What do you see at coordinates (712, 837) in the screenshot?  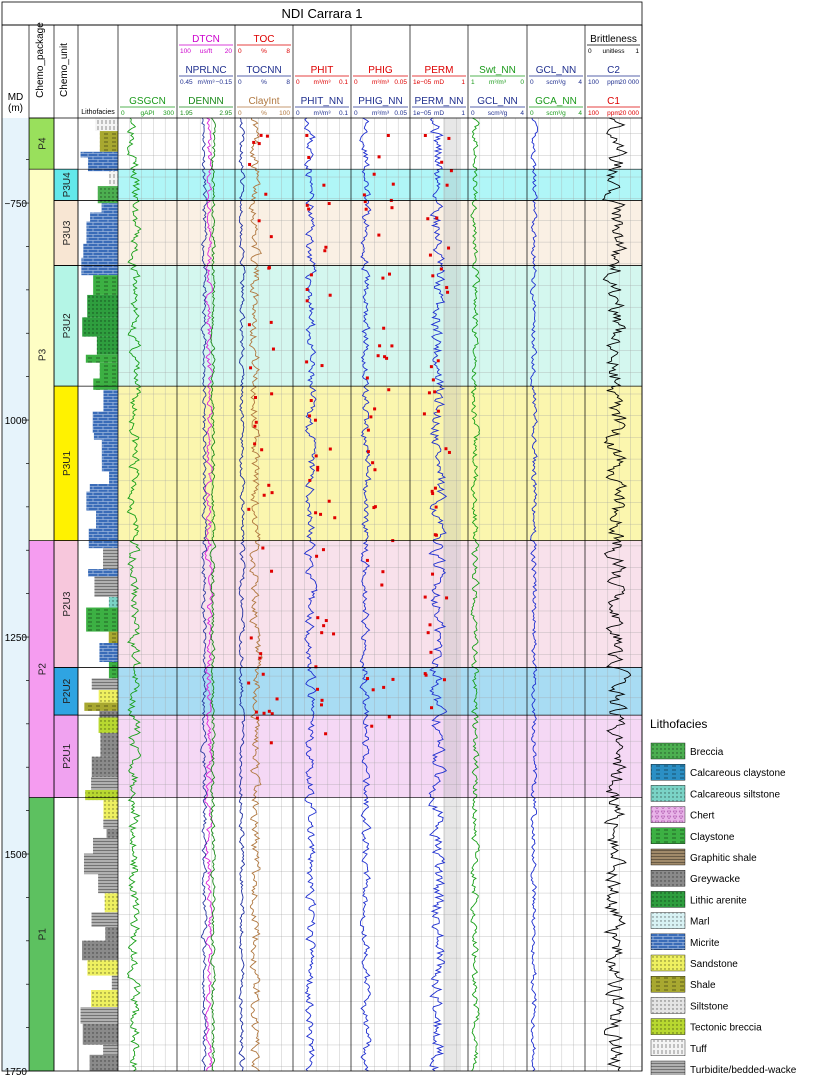 I see `legend-entry-label: Claystone` at bounding box center [712, 837].